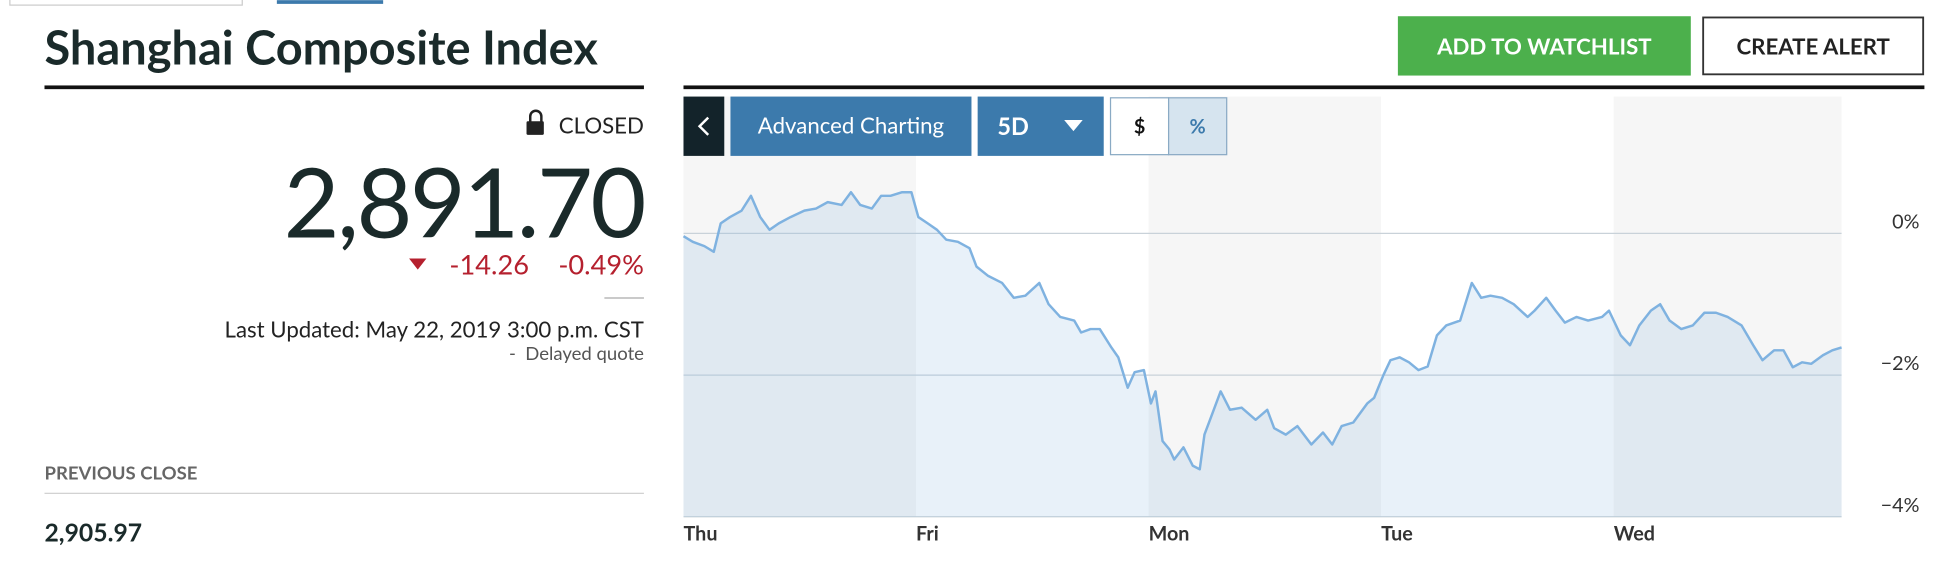  What do you see at coordinates (120, 473) in the screenshot?
I see `previous-close-label: PREVIOUS CLOSE` at bounding box center [120, 473].